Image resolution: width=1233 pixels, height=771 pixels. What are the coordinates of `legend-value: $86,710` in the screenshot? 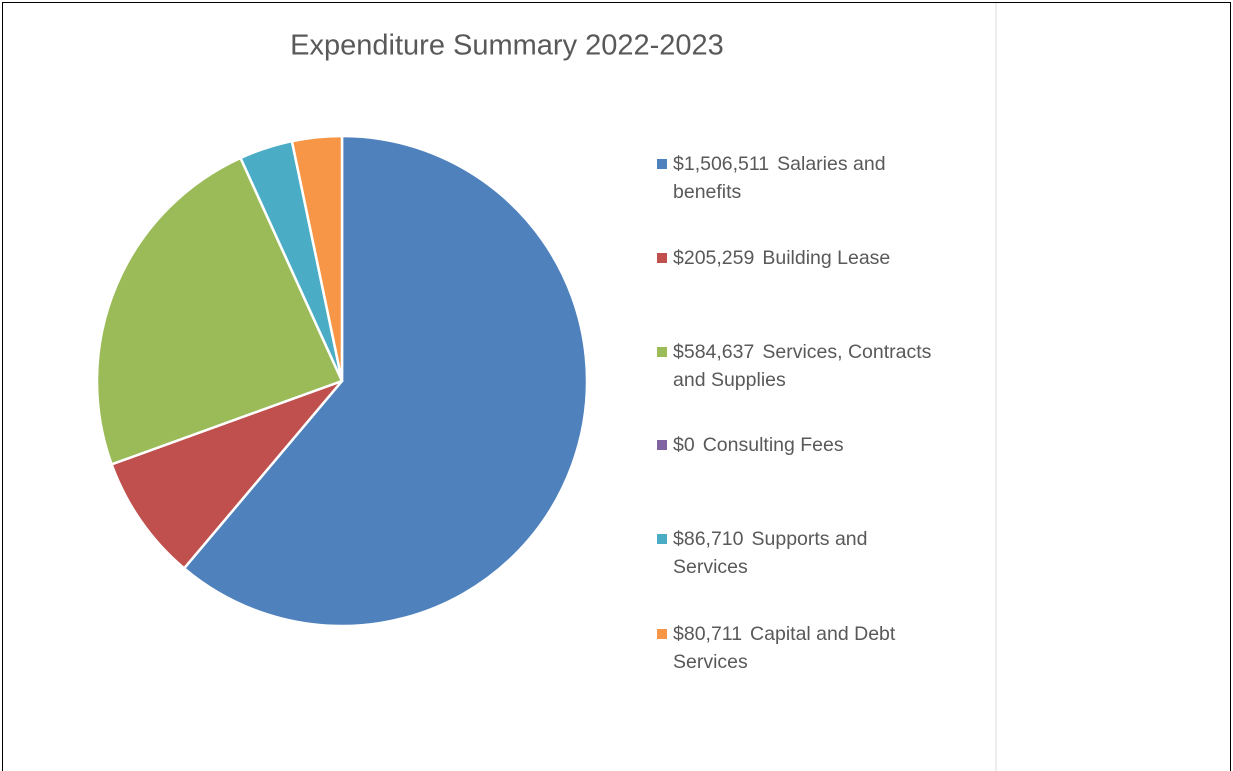 It's located at (708, 539).